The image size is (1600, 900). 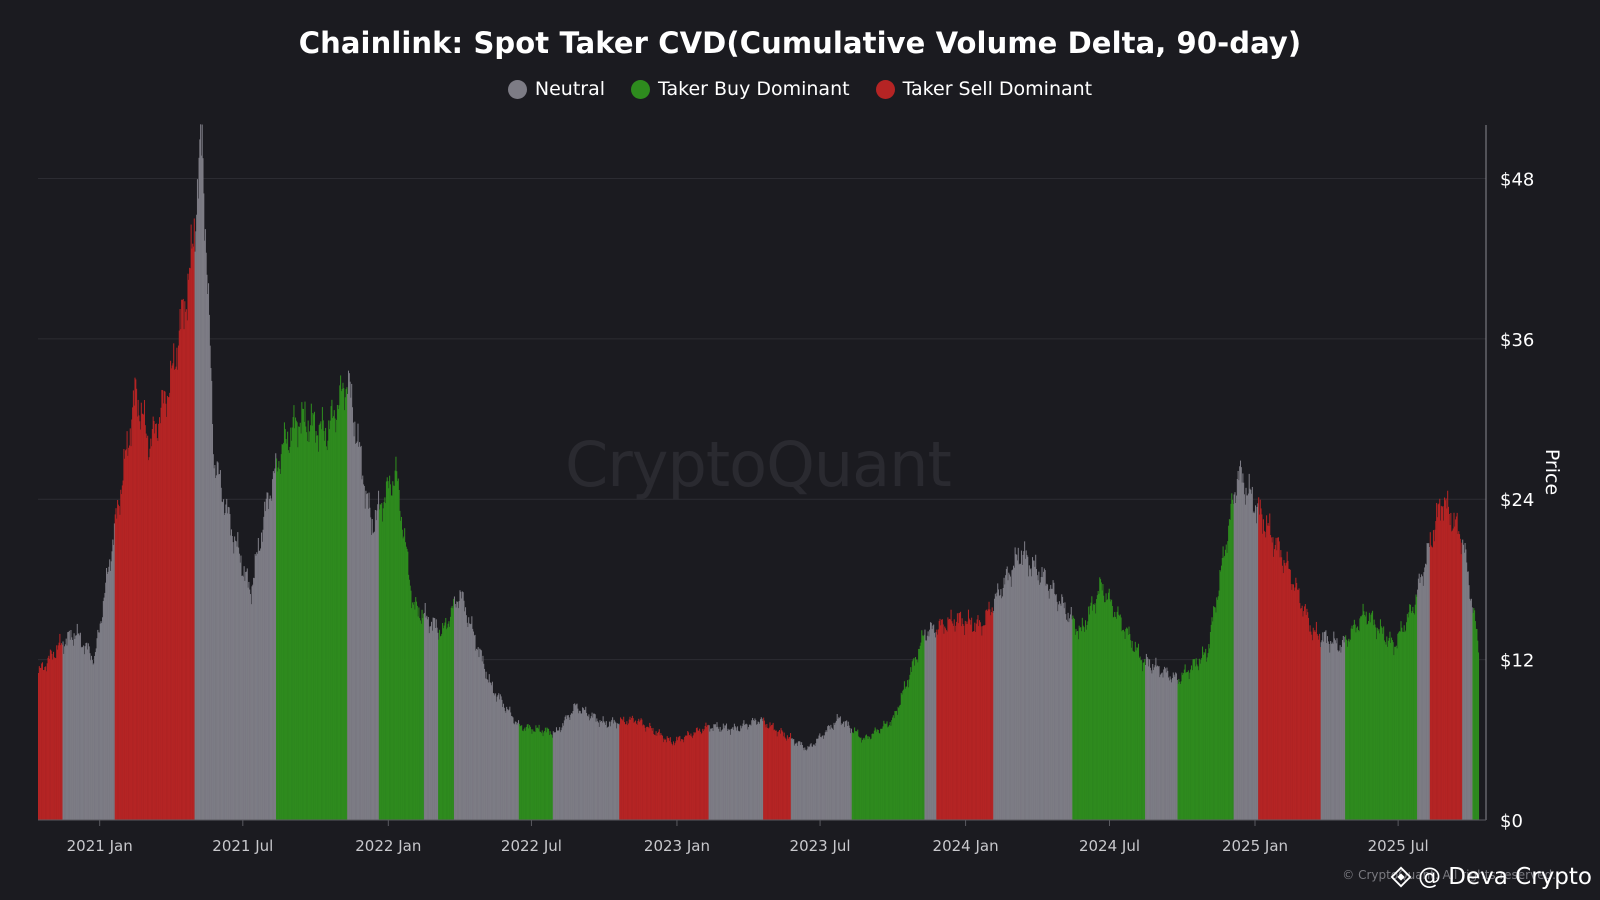 I want to click on legend-item-taker-buy: Taker Buy Dominant, so click(x=740, y=89).